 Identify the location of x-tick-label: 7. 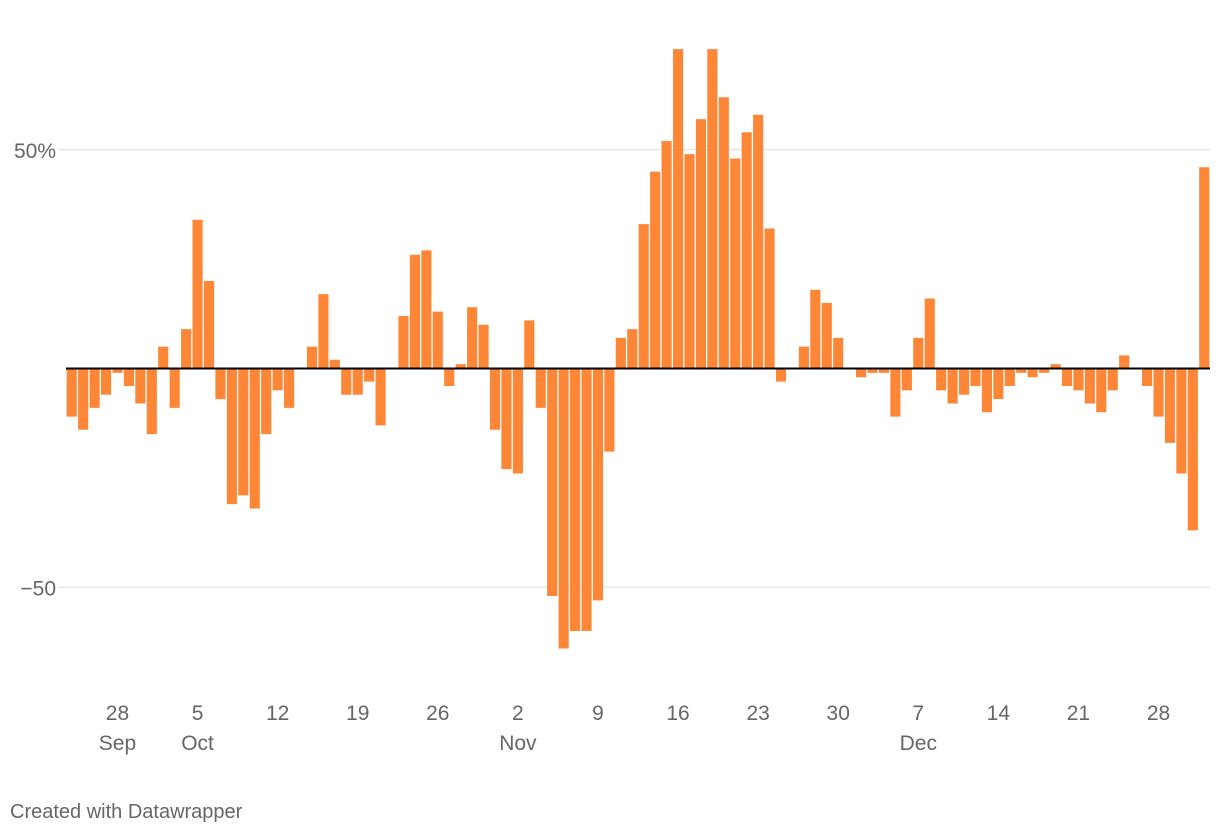
(918, 713).